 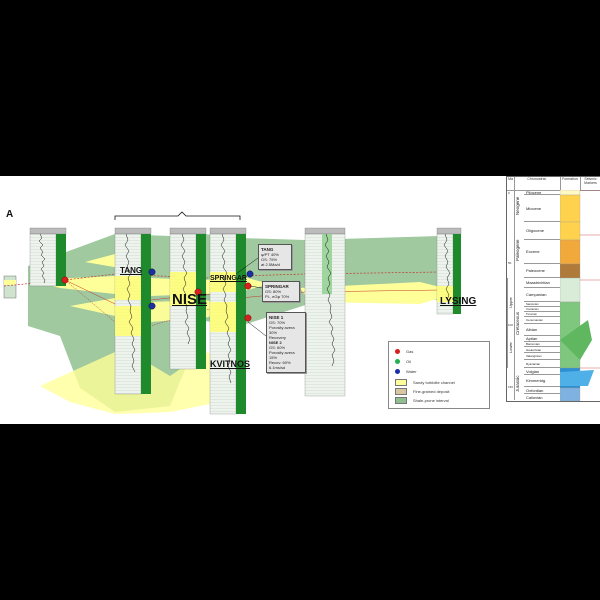 I want to click on well-group-bracket, so click(x=177, y=215).